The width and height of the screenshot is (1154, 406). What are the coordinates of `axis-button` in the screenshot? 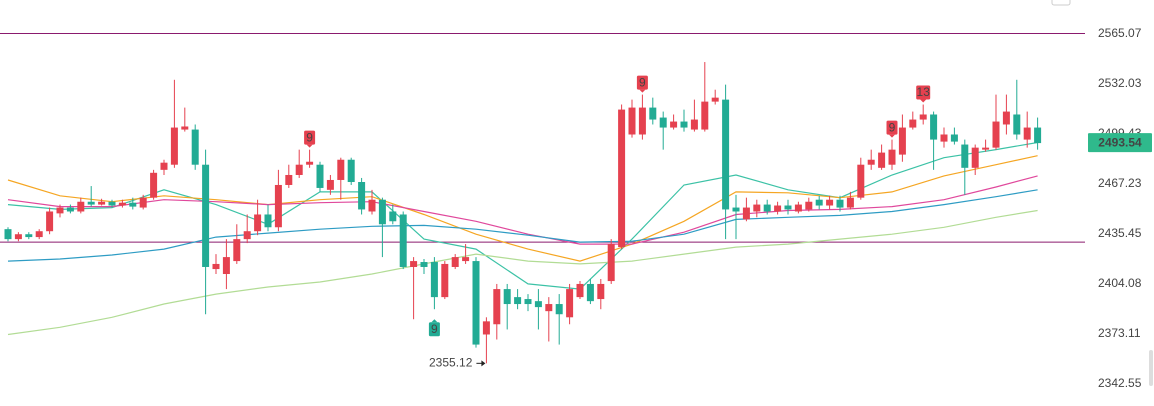 It's located at (1061, 3).